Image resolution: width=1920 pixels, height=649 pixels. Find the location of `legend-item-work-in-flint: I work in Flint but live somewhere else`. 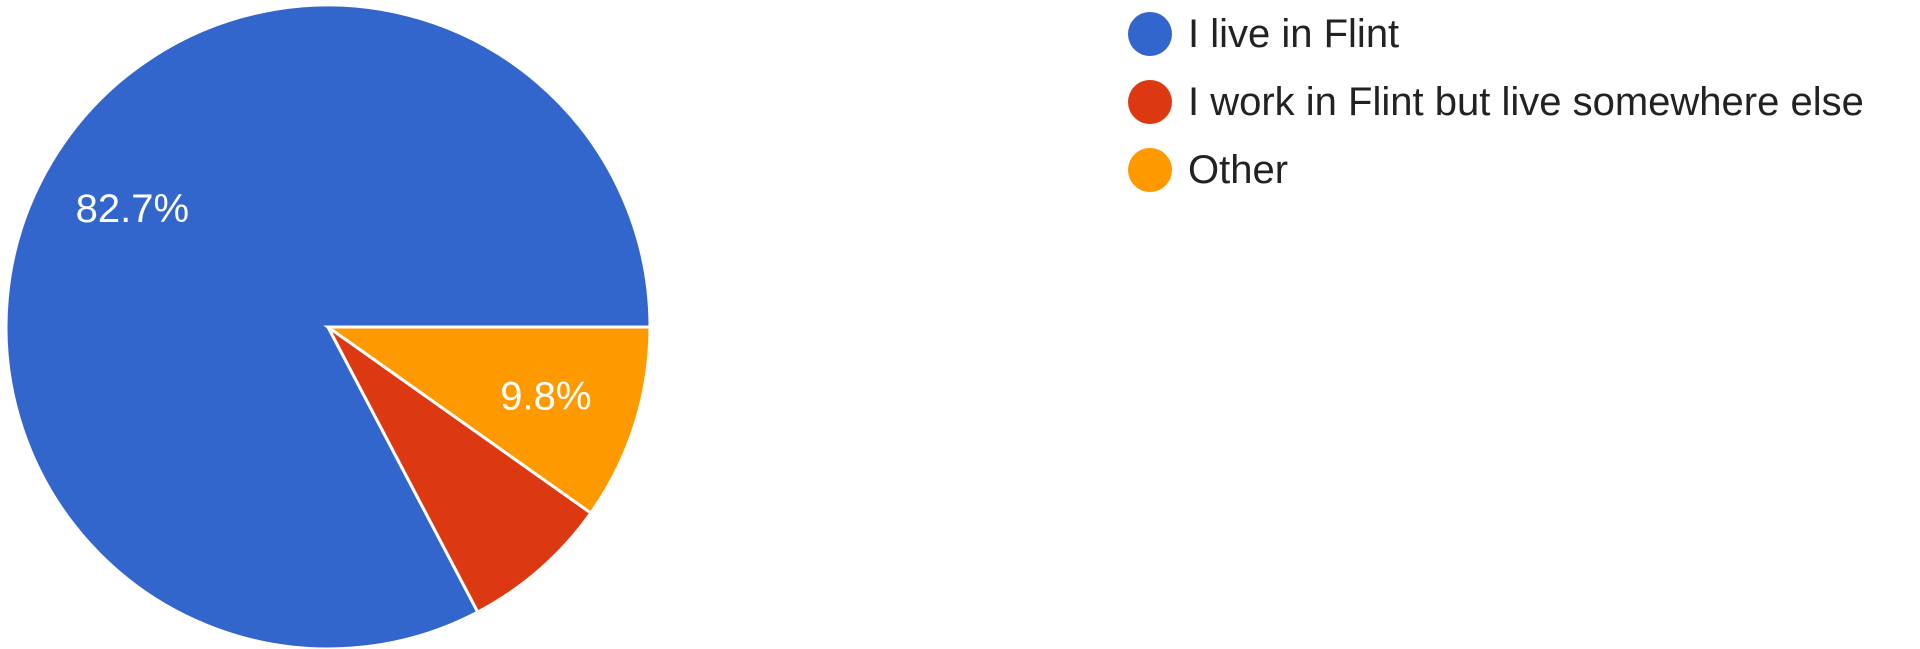

legend-item-work-in-flint: I work in Flint but live somewhere else is located at coordinates (1496, 102).